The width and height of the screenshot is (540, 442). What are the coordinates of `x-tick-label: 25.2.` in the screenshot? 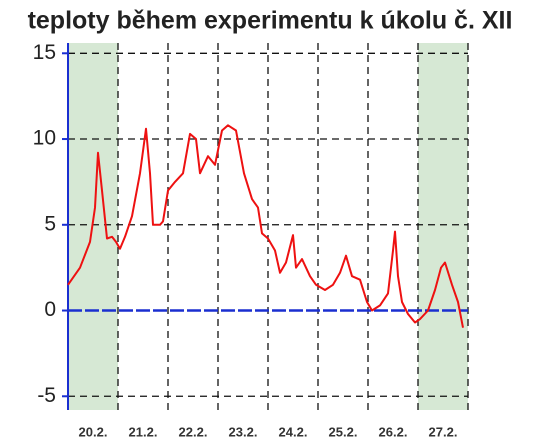 It's located at (343, 431).